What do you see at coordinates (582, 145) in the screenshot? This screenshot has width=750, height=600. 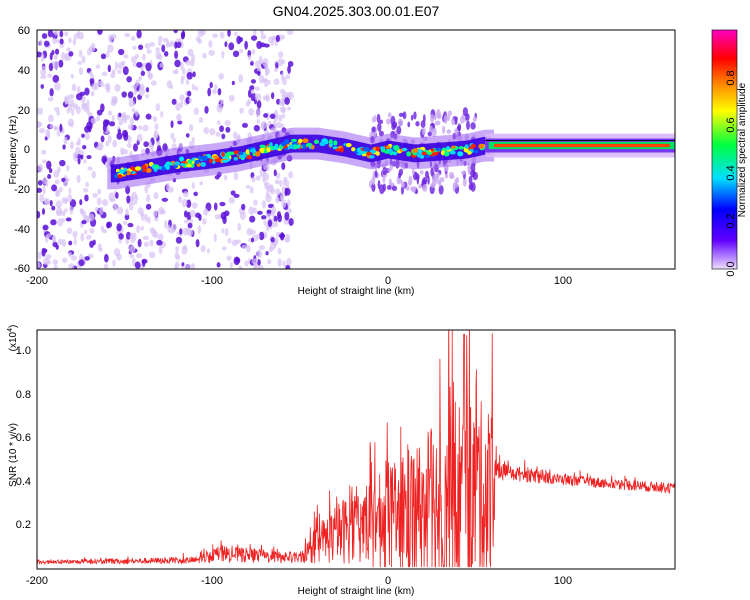 I see `spectrogram-tone-core` at bounding box center [582, 145].